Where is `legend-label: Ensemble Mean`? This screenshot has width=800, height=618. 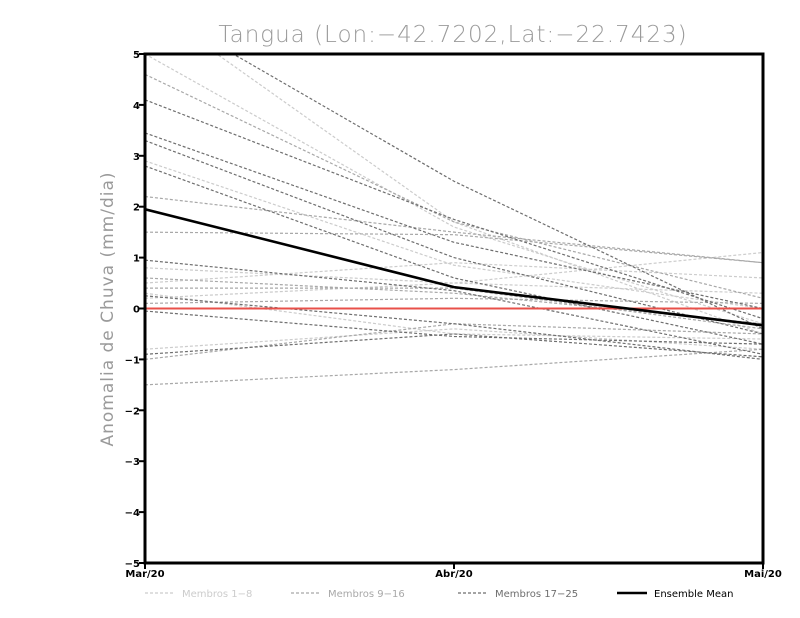
legend-label: Ensemble Mean is located at coordinates (693, 594).